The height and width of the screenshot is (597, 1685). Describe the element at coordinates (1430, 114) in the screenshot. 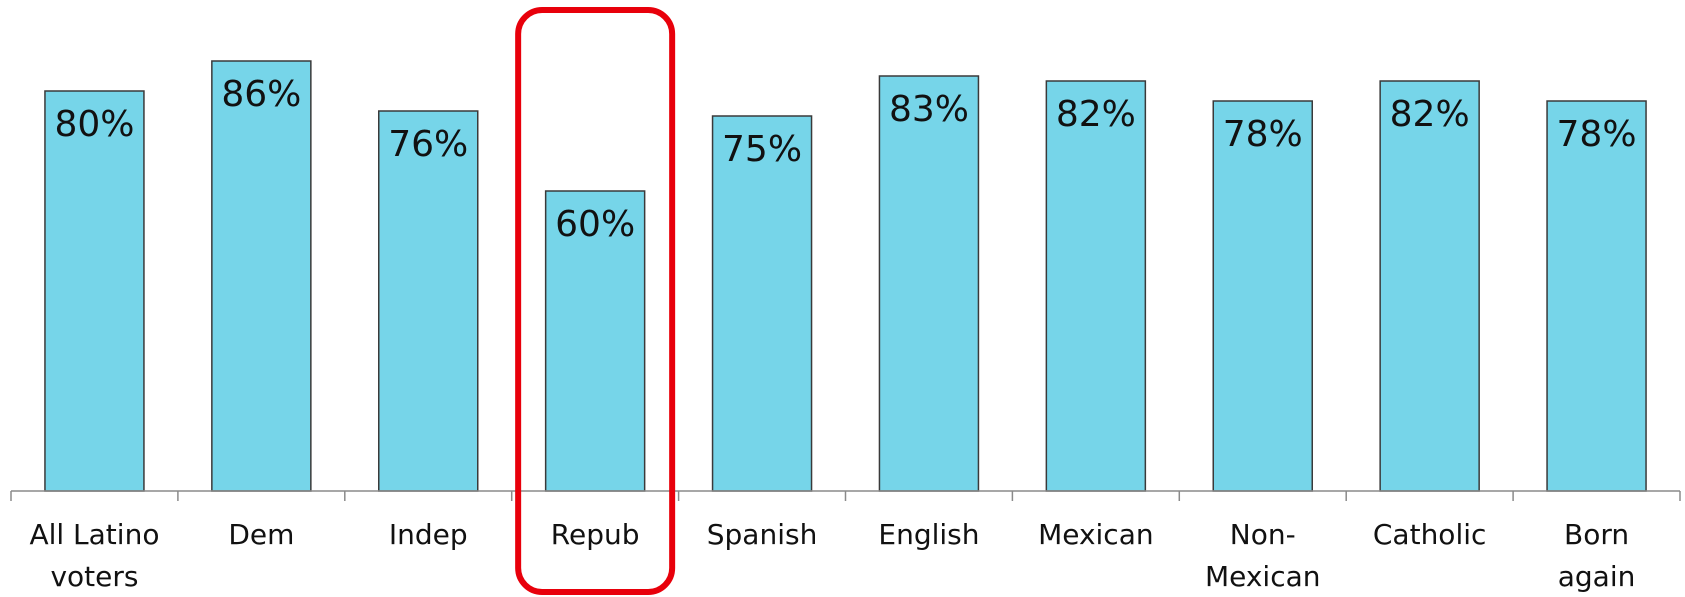

I see `data-label-catholic: 82%` at that location.